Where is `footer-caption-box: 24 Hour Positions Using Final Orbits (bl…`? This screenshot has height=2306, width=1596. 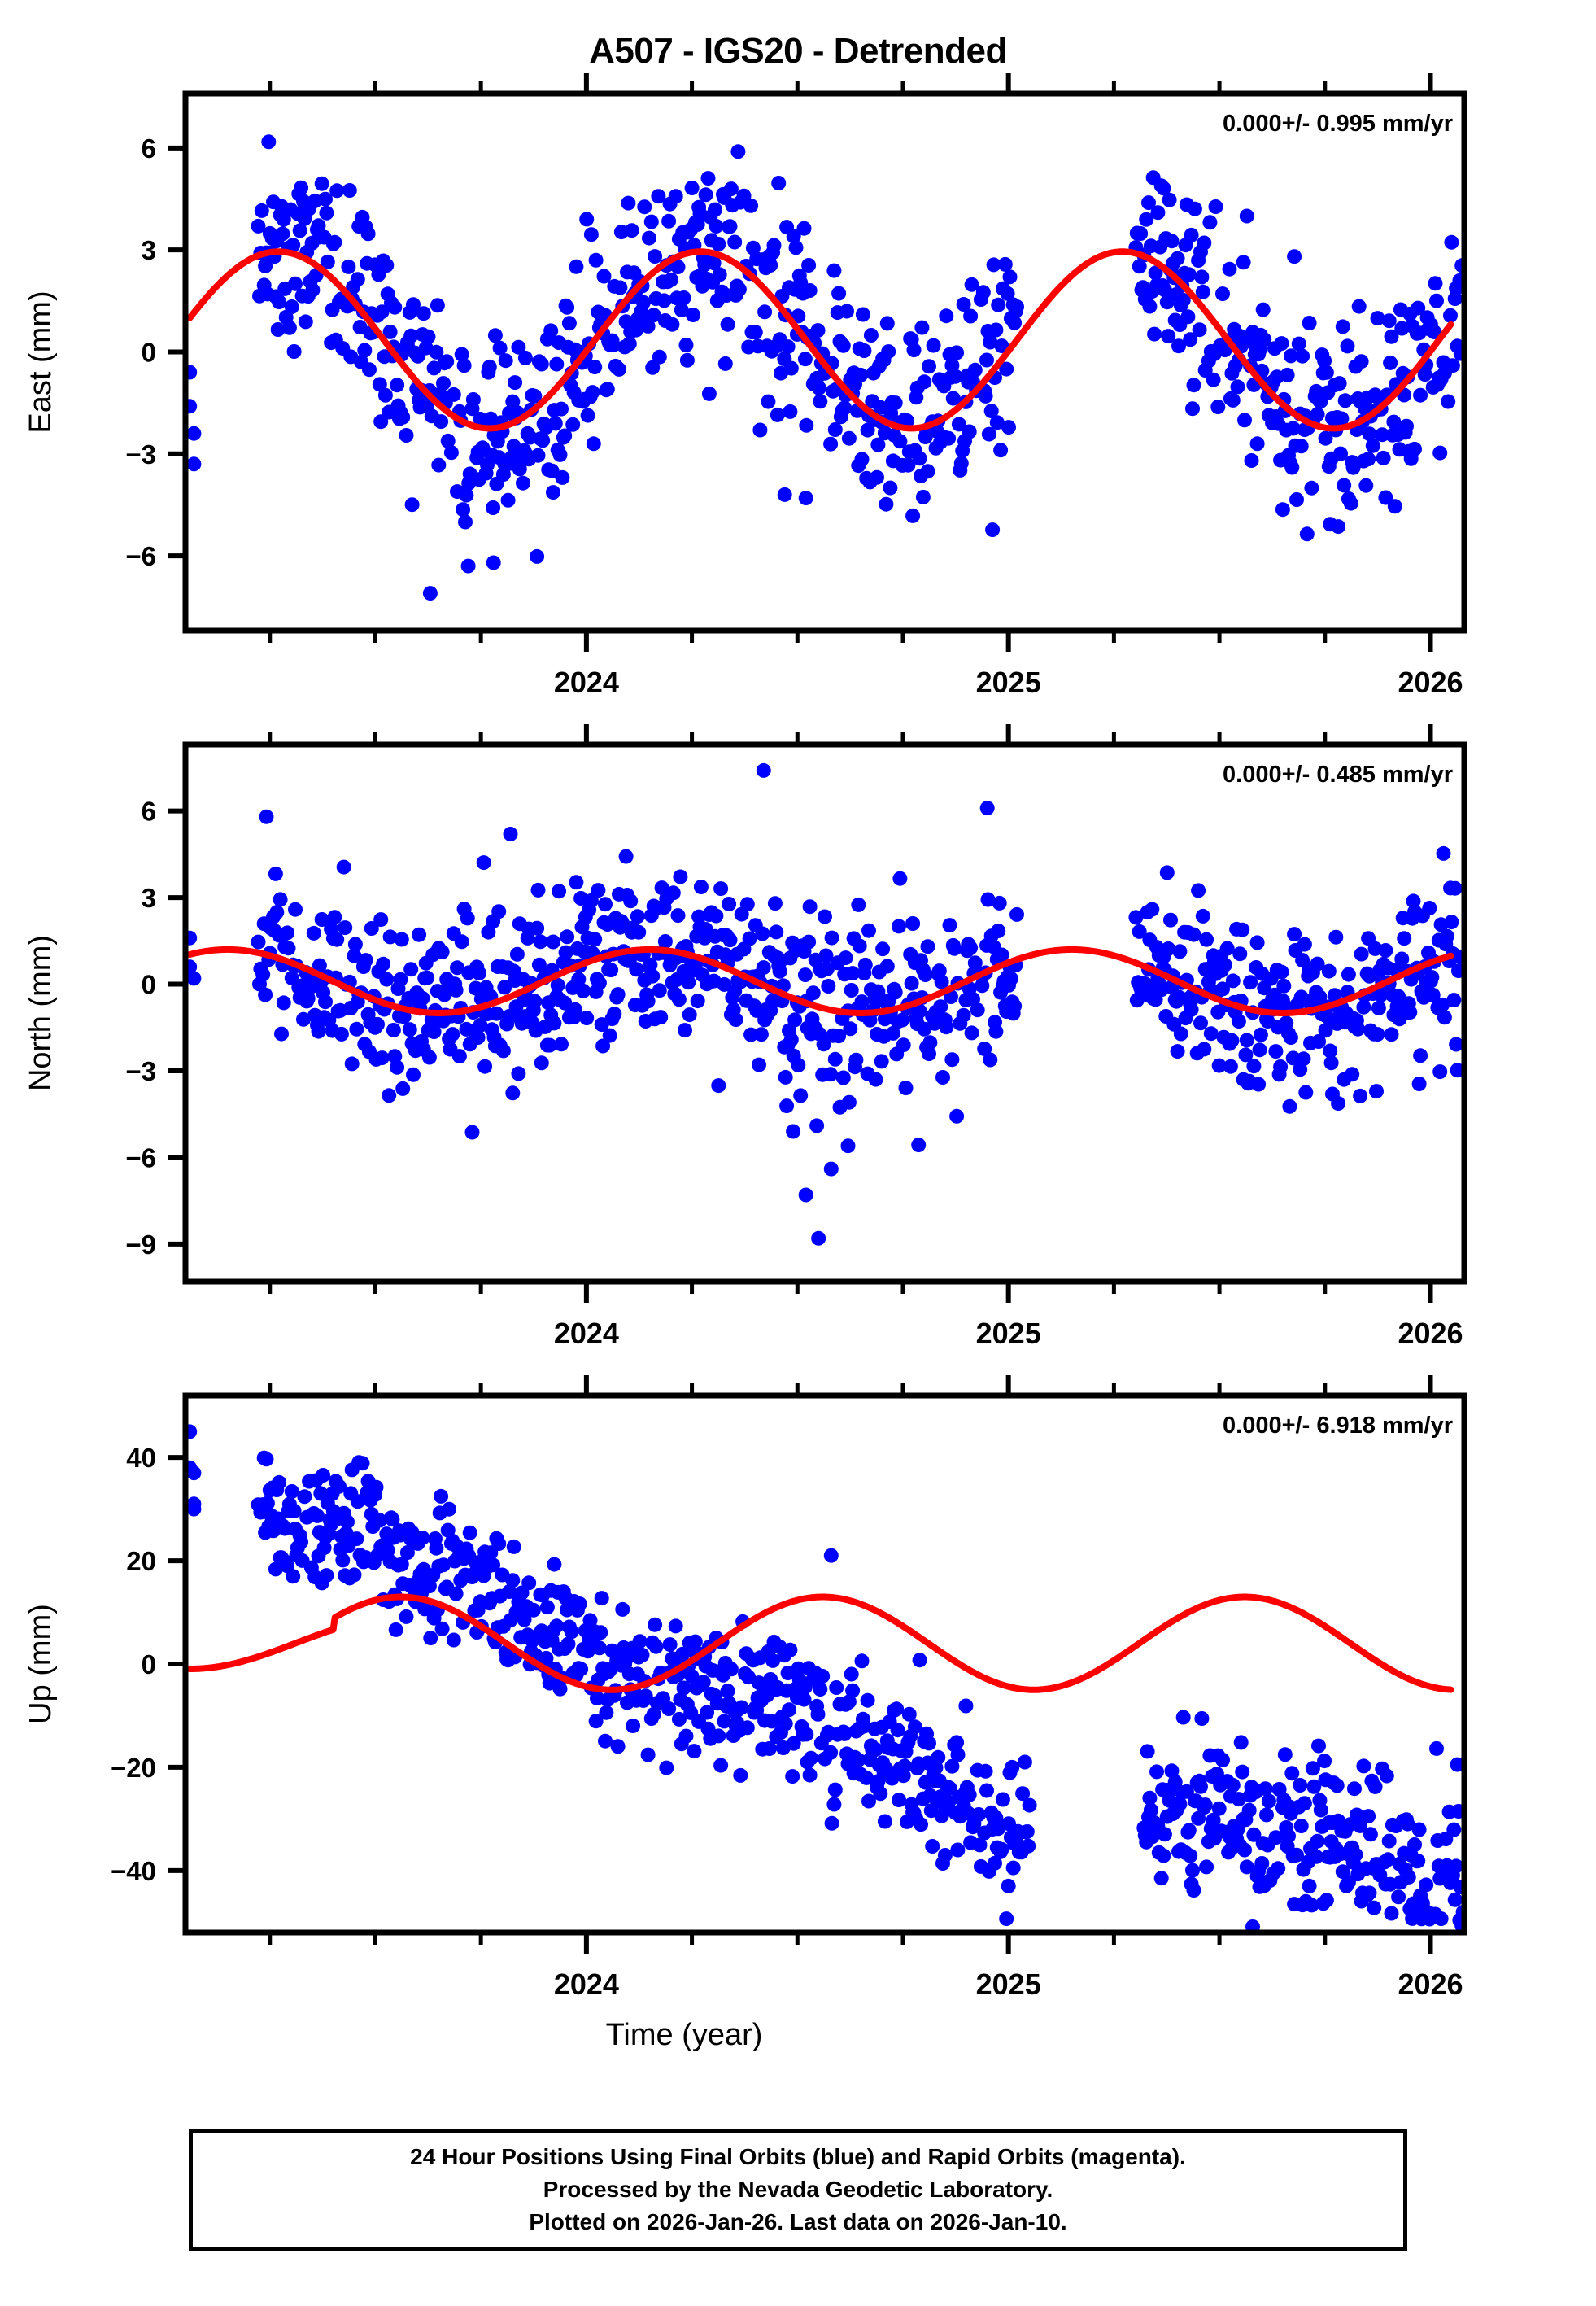
footer-caption-box: 24 Hour Positions Using Final Orbits (bl… is located at coordinates (798, 2190).